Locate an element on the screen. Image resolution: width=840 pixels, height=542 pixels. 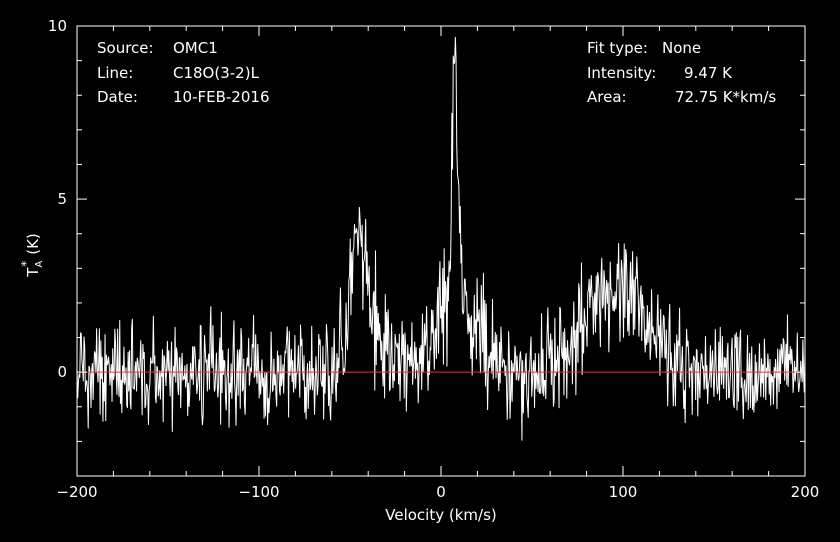
area-label: Area: is located at coordinates (607, 97).